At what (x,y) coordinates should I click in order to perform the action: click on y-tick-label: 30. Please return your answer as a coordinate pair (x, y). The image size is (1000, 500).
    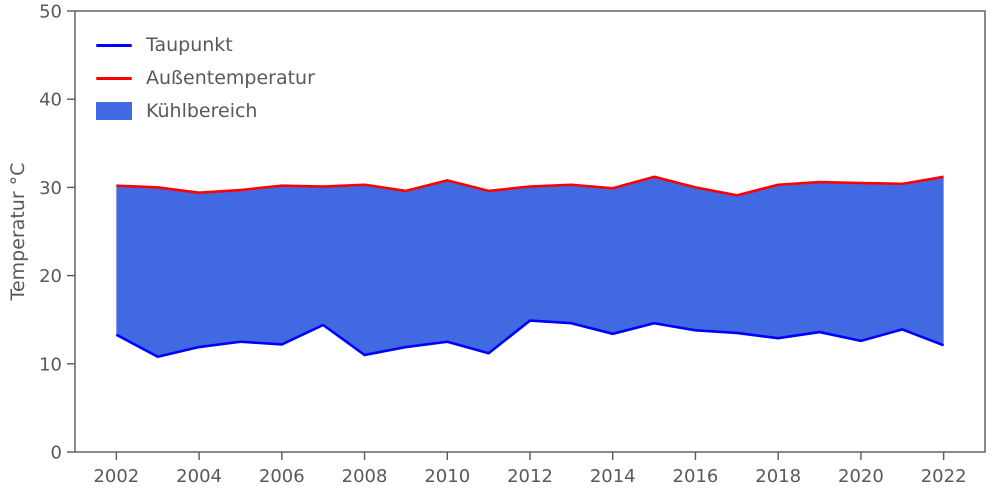
    Looking at the image, I should click on (50, 188).